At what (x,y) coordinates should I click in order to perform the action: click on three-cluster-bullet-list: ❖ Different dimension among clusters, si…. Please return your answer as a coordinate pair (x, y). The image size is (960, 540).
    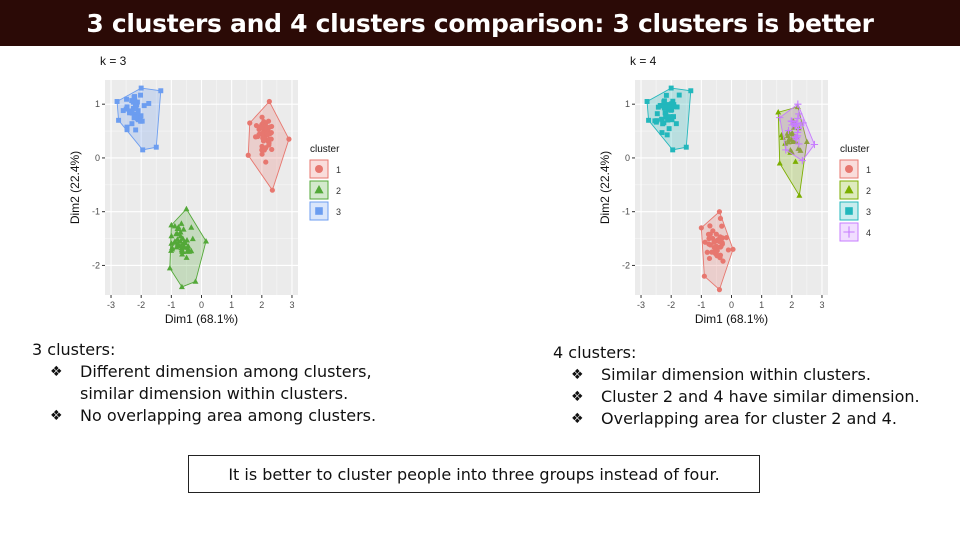
    Looking at the image, I should click on (222, 394).